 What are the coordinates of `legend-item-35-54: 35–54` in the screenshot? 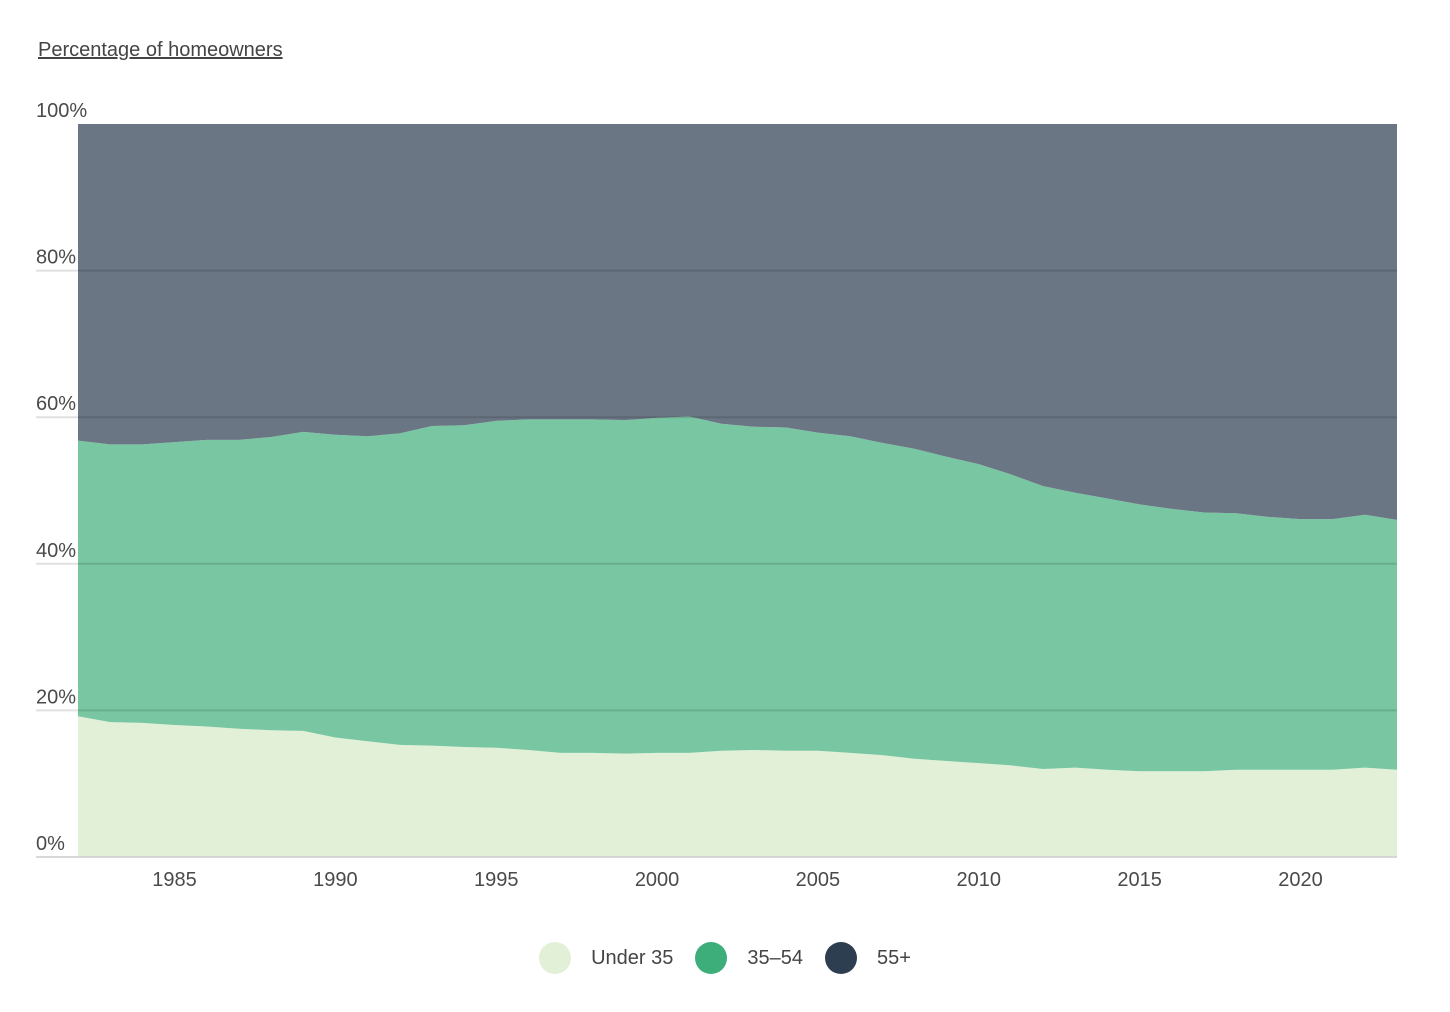 It's located at (749, 958).